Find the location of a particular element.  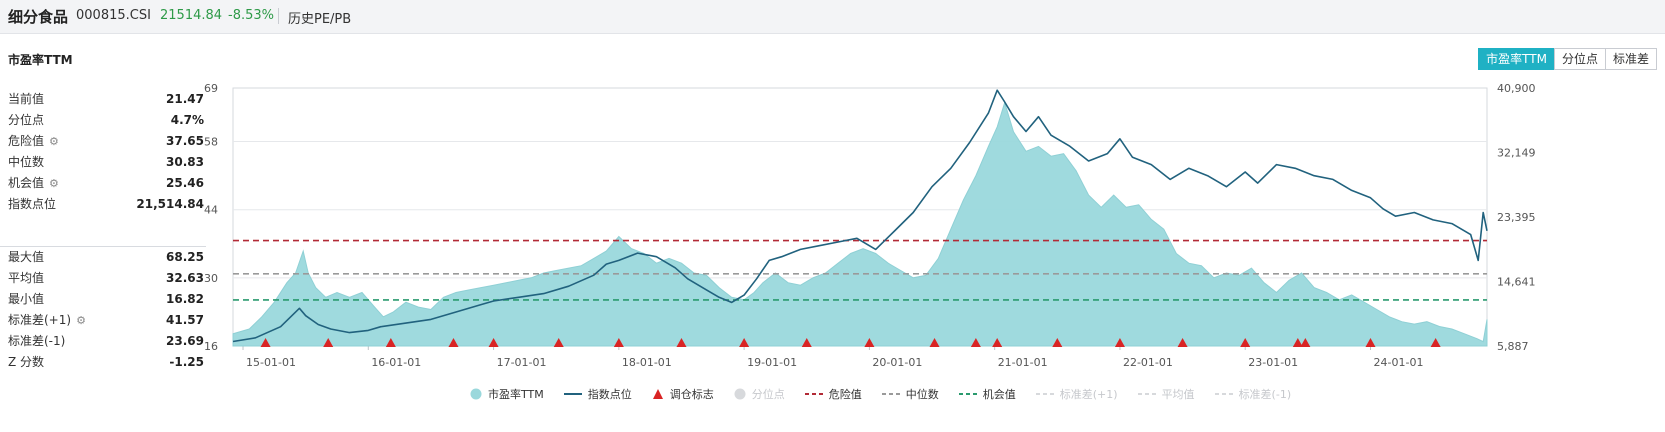

header-bar: 细分食品 000815.CSI 21514.84 -8.53% 历史PE/PB is located at coordinates (832, 17).